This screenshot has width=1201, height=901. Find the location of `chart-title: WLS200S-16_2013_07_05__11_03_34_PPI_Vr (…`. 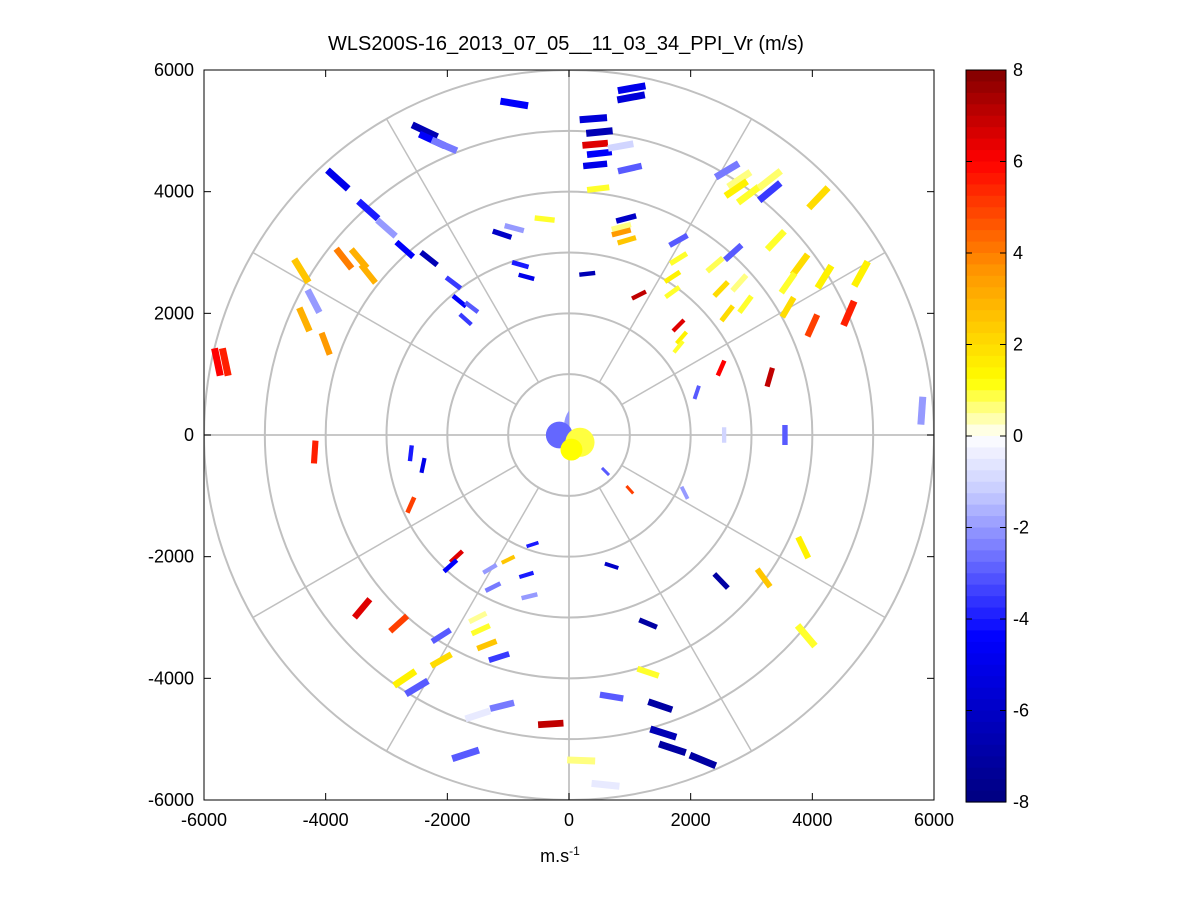

chart-title: WLS200S-16_2013_07_05__11_03_34_PPI_Vr (… is located at coordinates (566, 44).